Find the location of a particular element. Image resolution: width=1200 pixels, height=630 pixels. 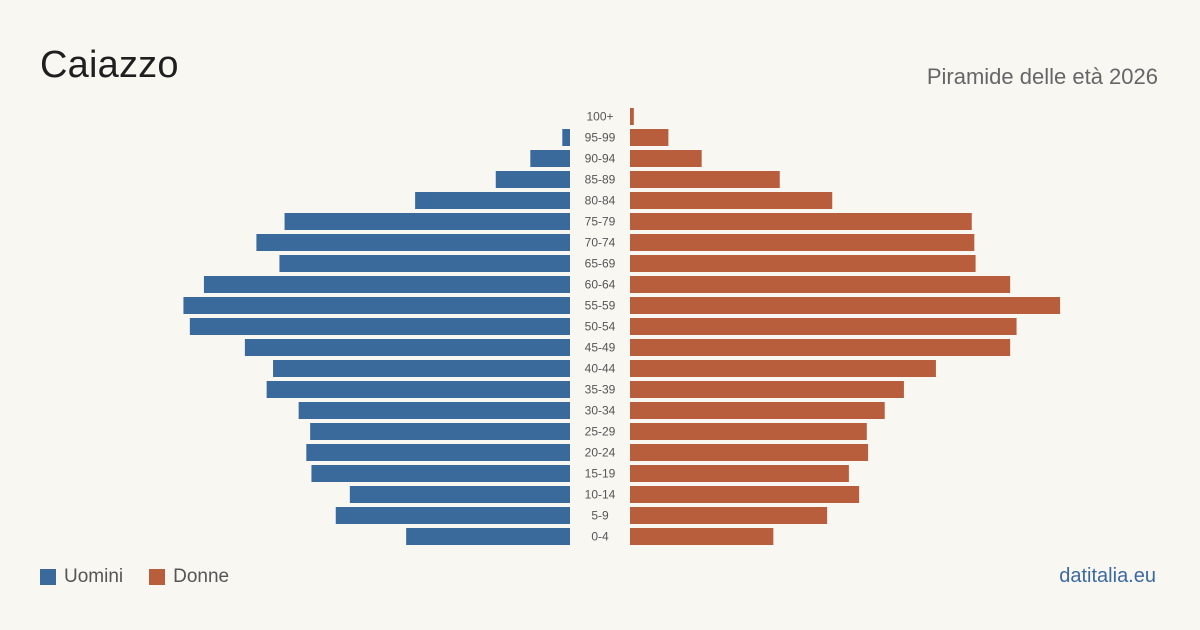

age-label-90-94: 90-94 is located at coordinates (600, 159).